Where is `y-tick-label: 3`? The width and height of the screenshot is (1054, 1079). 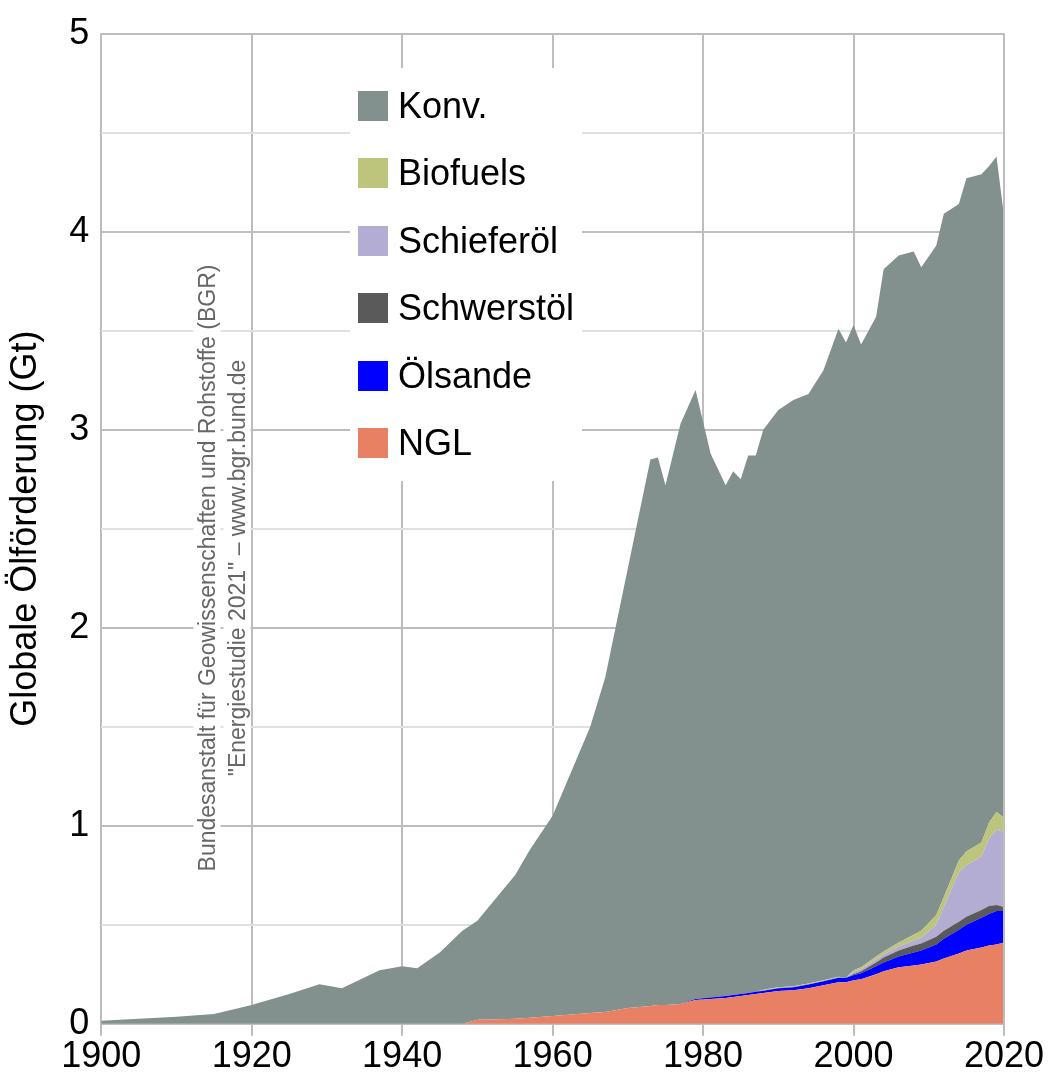
y-tick-label: 3 is located at coordinates (79, 427).